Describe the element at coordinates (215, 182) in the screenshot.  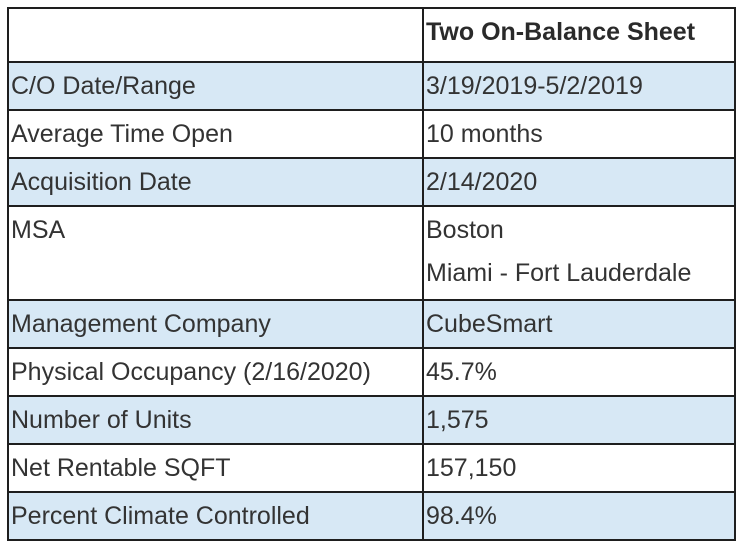
I see `row-label: Acquisition Date` at that location.